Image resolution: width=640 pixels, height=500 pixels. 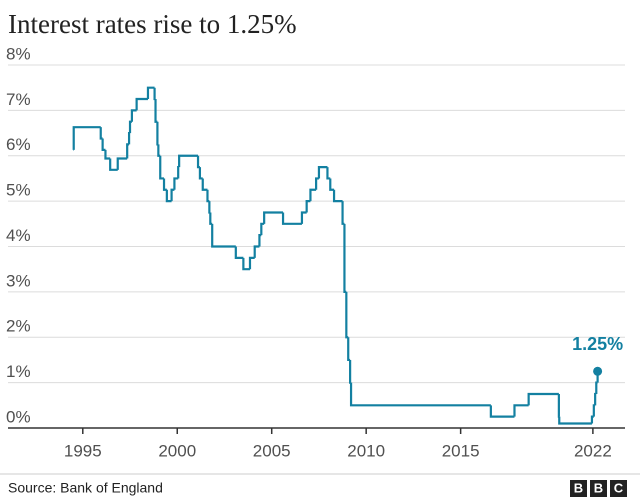 What do you see at coordinates (366, 450) in the screenshot?
I see `x-tick-label: 2010` at bounding box center [366, 450].